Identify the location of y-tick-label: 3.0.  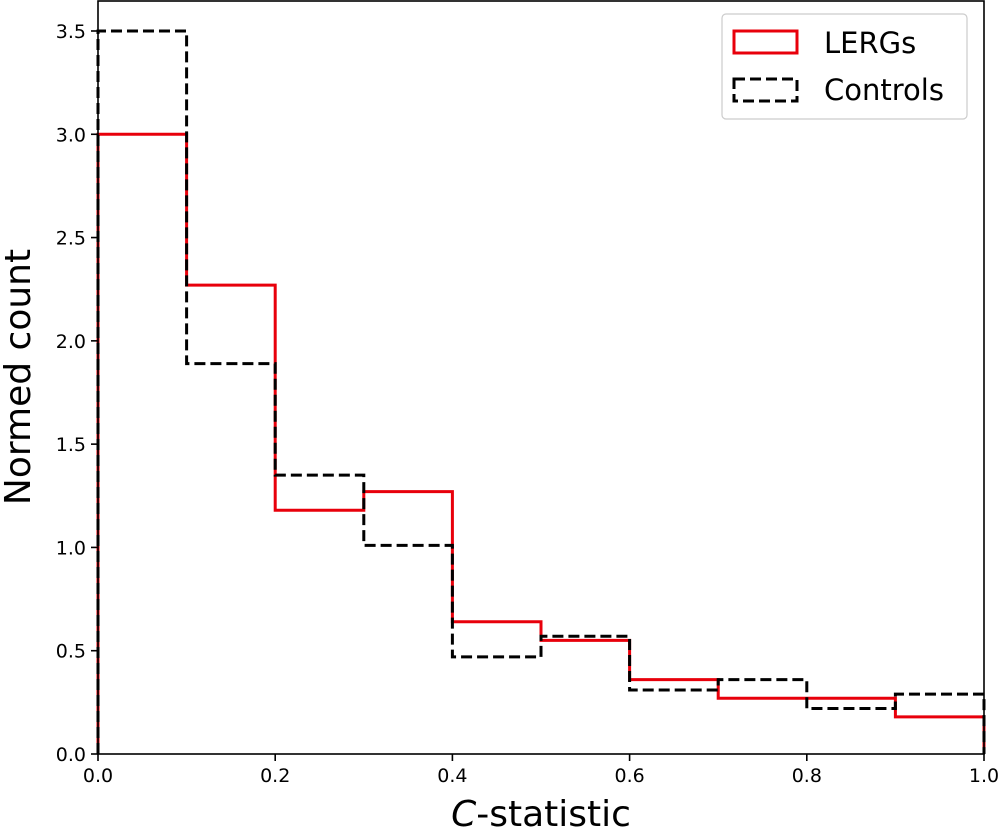
(71, 135).